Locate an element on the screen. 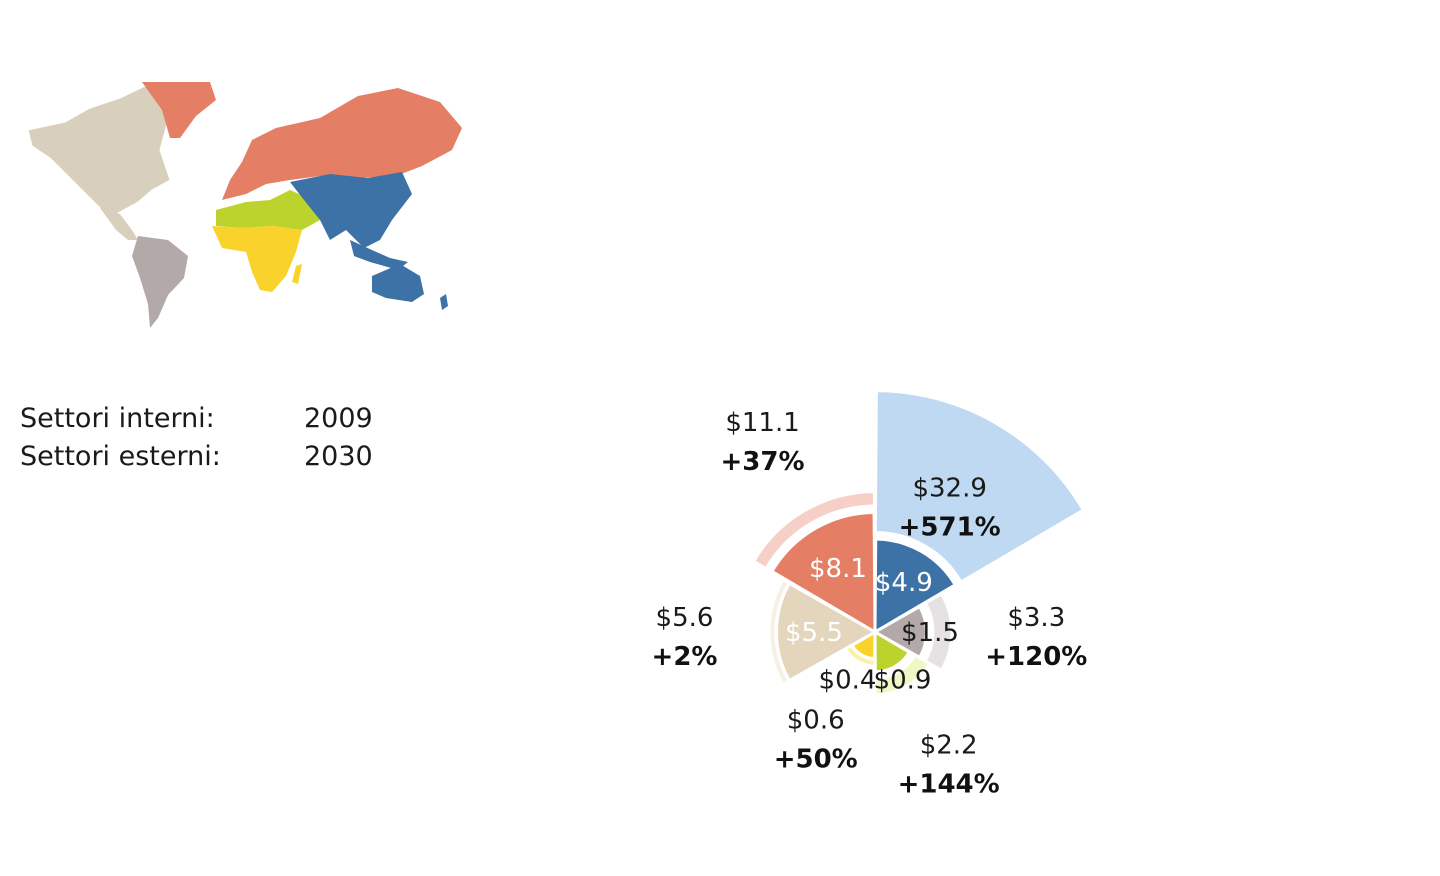  legend-inner-year: 2009 is located at coordinates (338, 418).